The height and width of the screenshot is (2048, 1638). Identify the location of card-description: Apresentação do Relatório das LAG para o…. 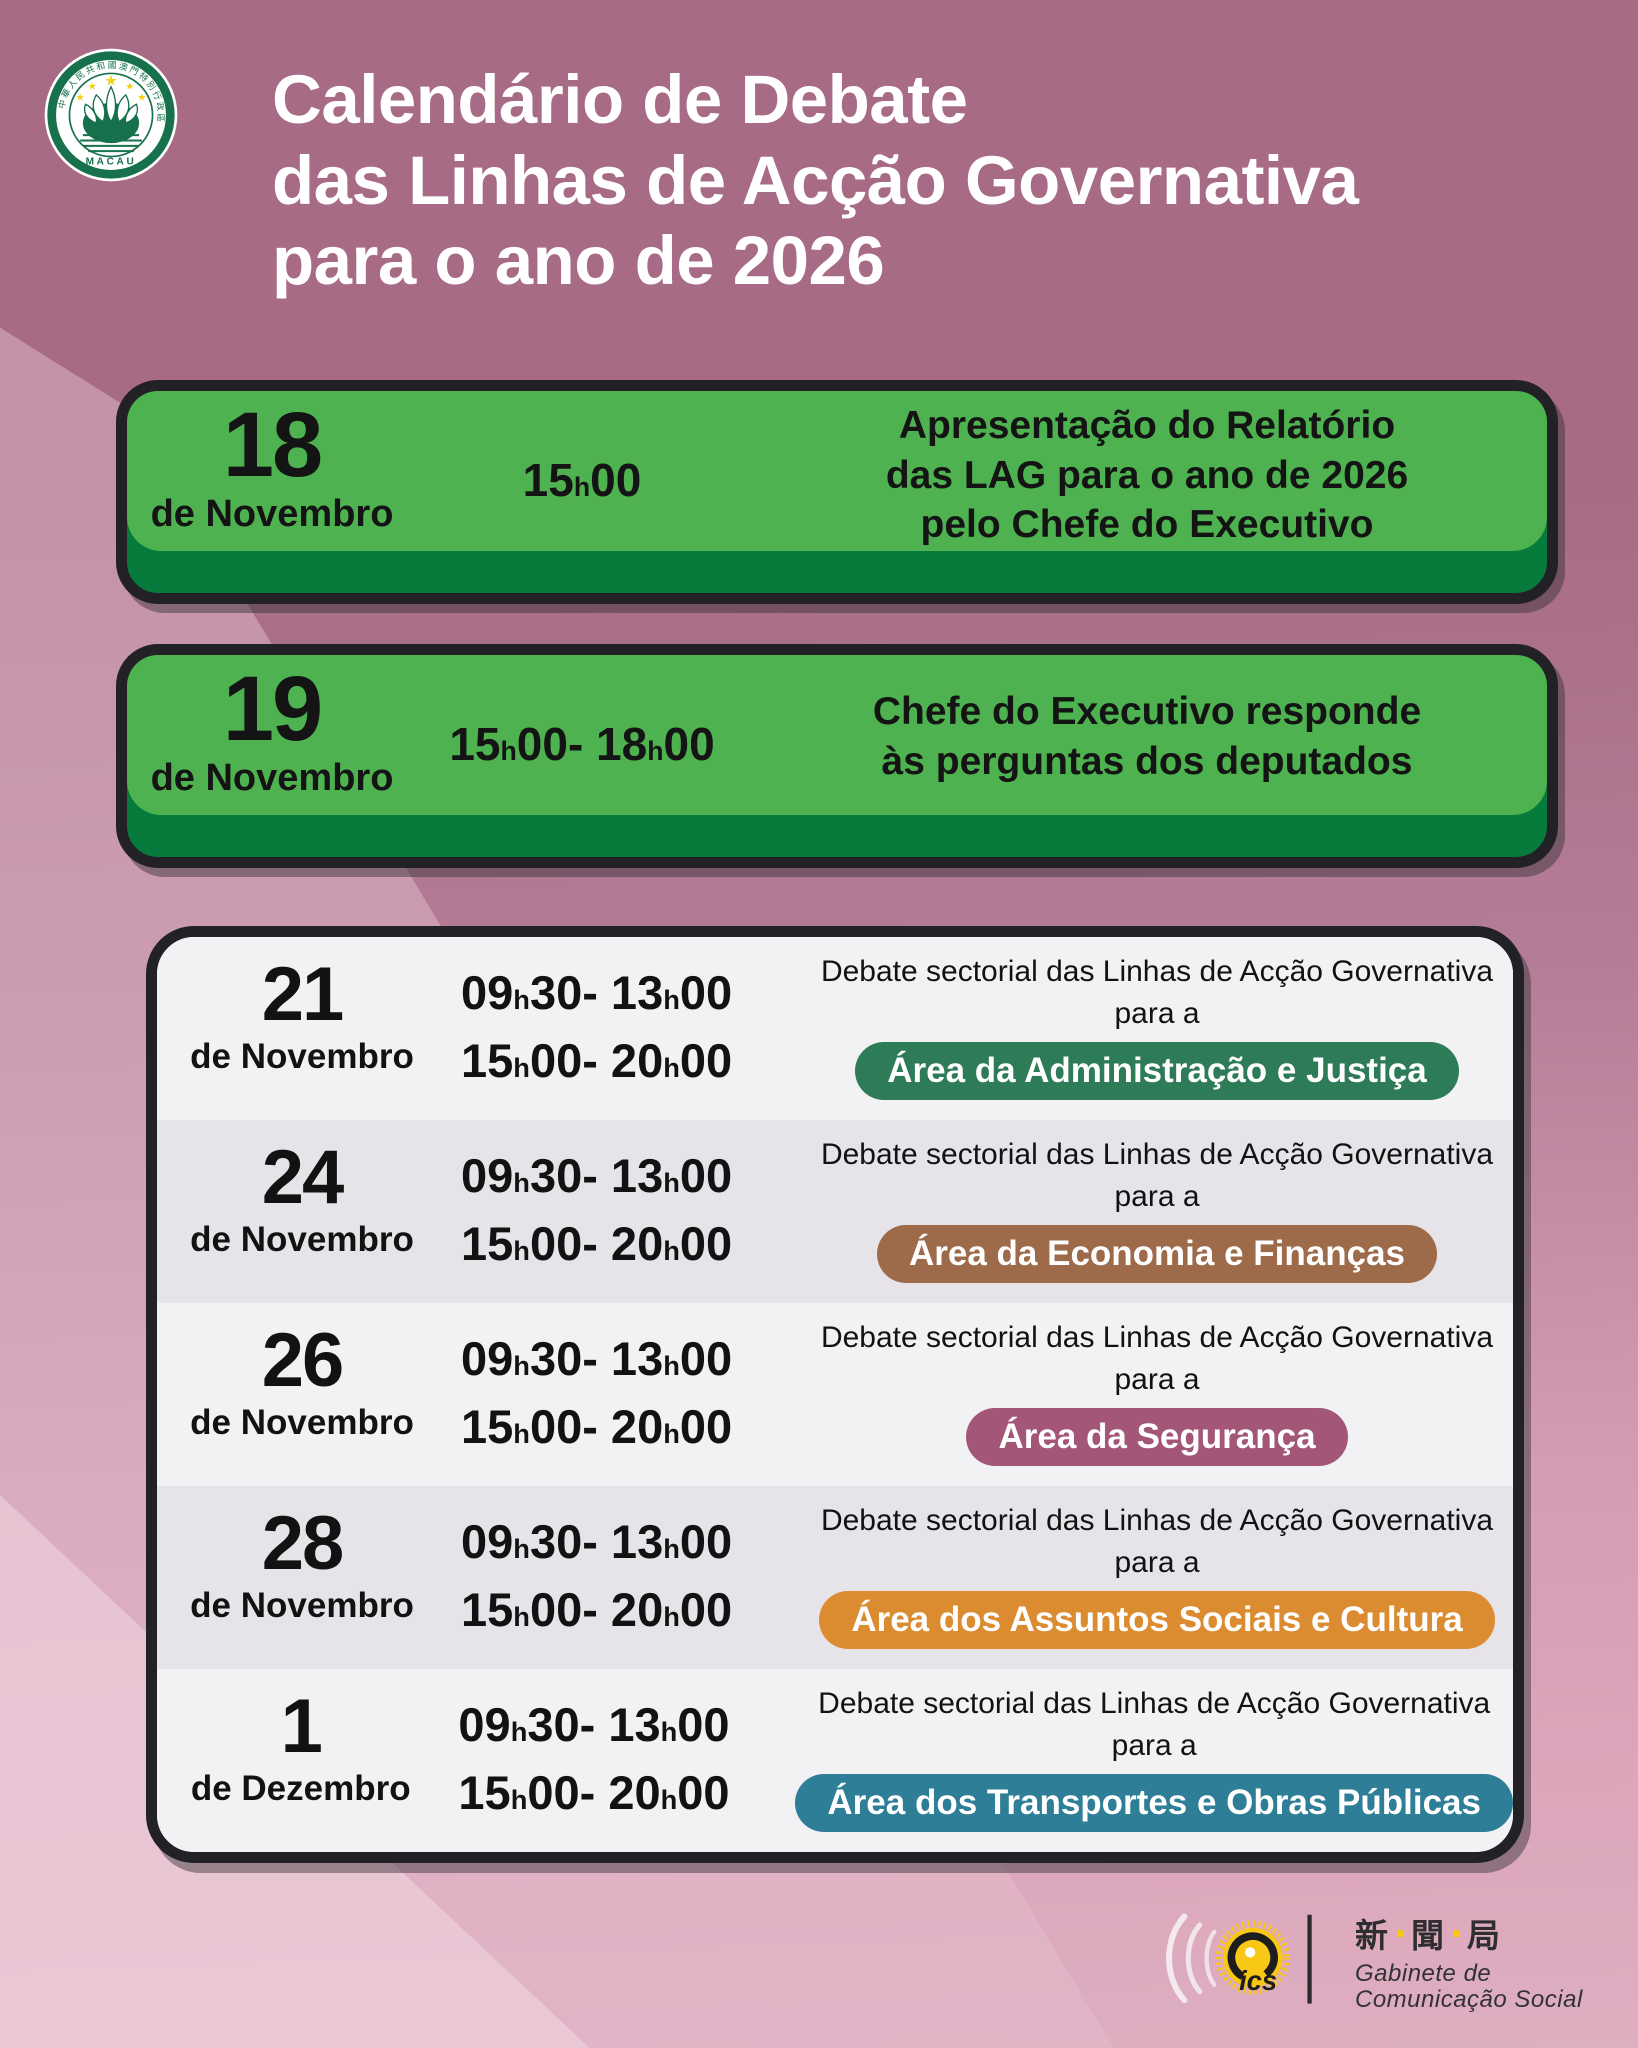
(1147, 497).